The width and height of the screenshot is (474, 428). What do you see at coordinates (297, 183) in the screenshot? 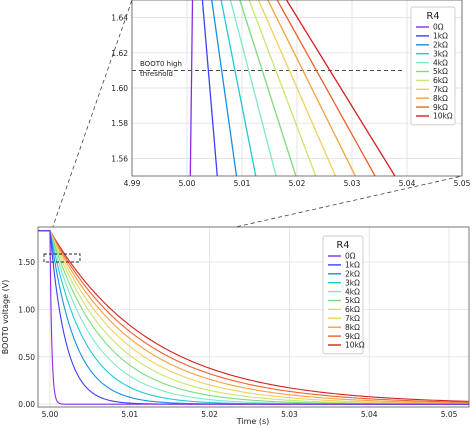
I see `inset-x-tick-label: 5.02` at bounding box center [297, 183].